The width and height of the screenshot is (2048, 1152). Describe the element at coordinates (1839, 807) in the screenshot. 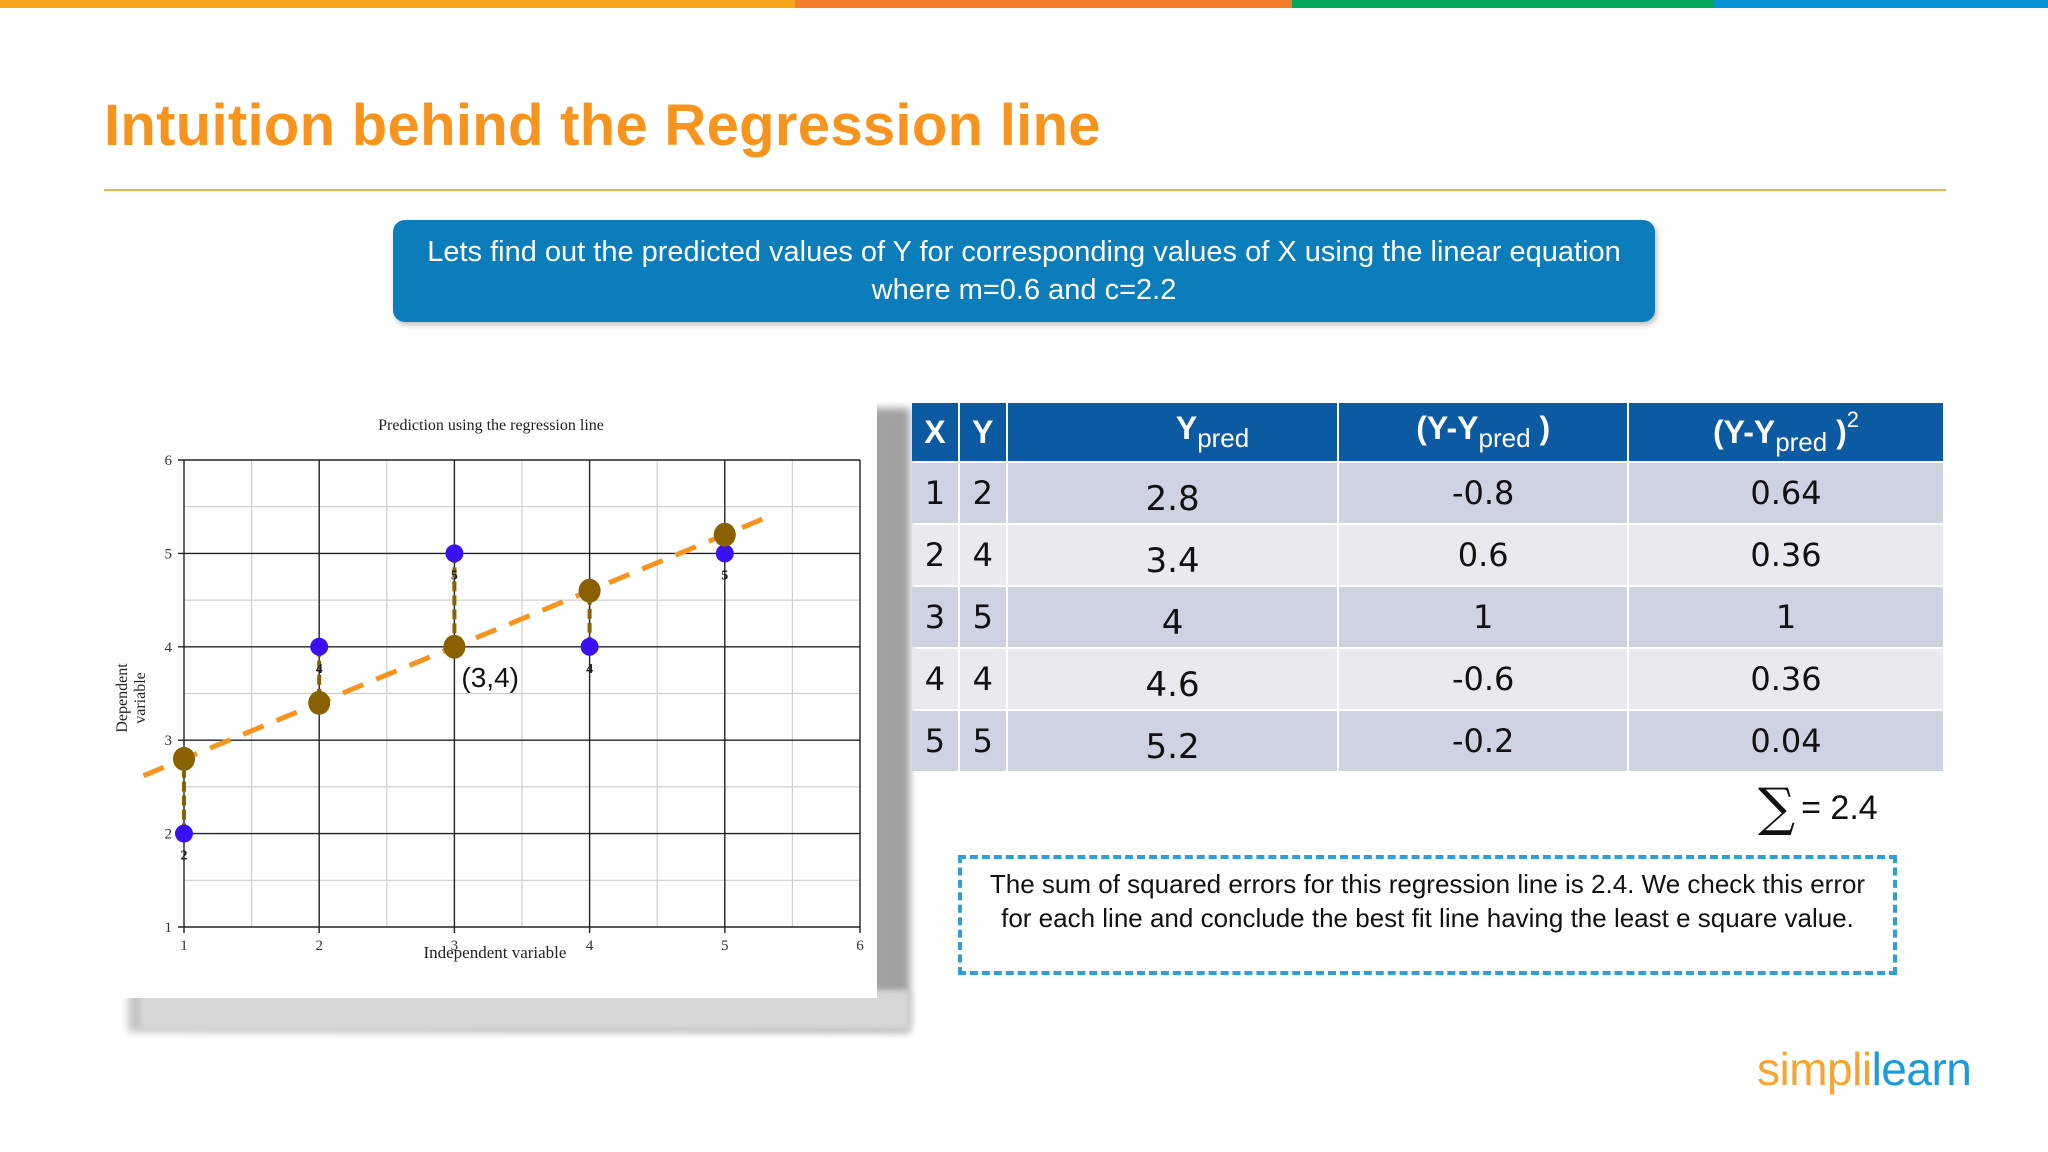

I see `sum-value: = 2.4` at that location.